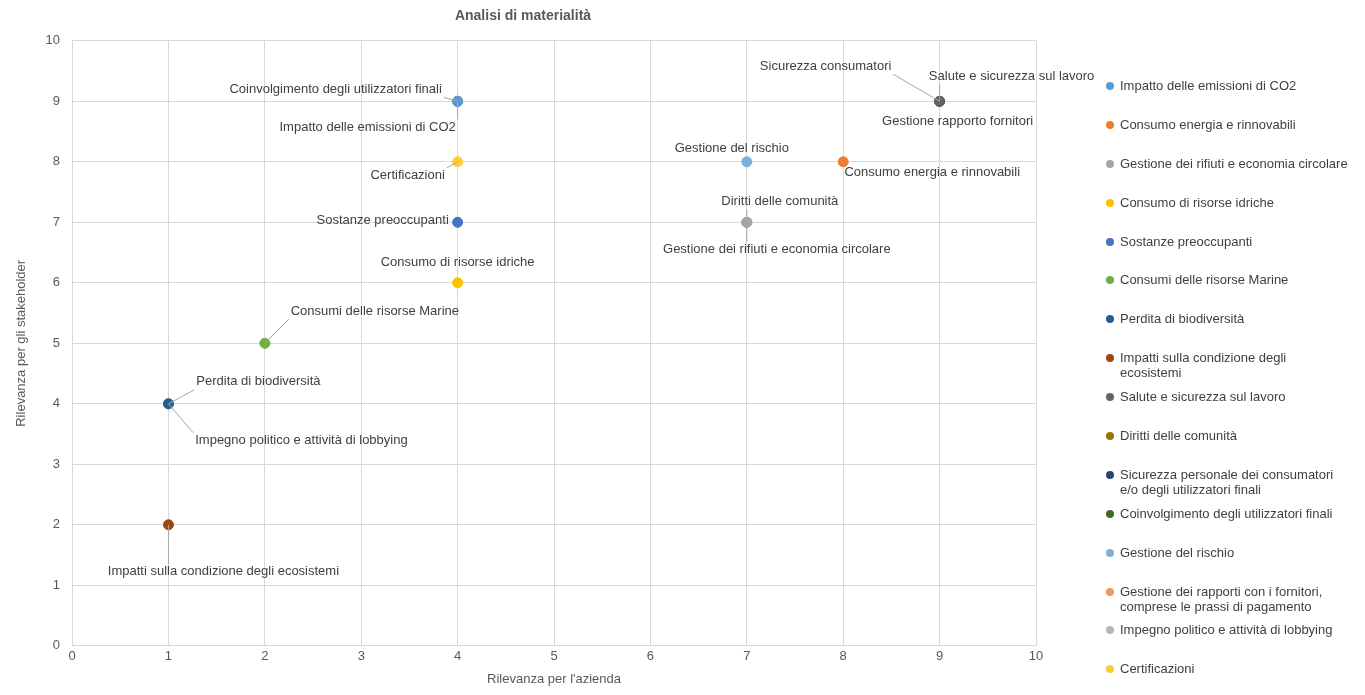 This screenshot has height=695, width=1365. What do you see at coordinates (56, 524) in the screenshot?
I see `y-tick-label: 2` at bounding box center [56, 524].